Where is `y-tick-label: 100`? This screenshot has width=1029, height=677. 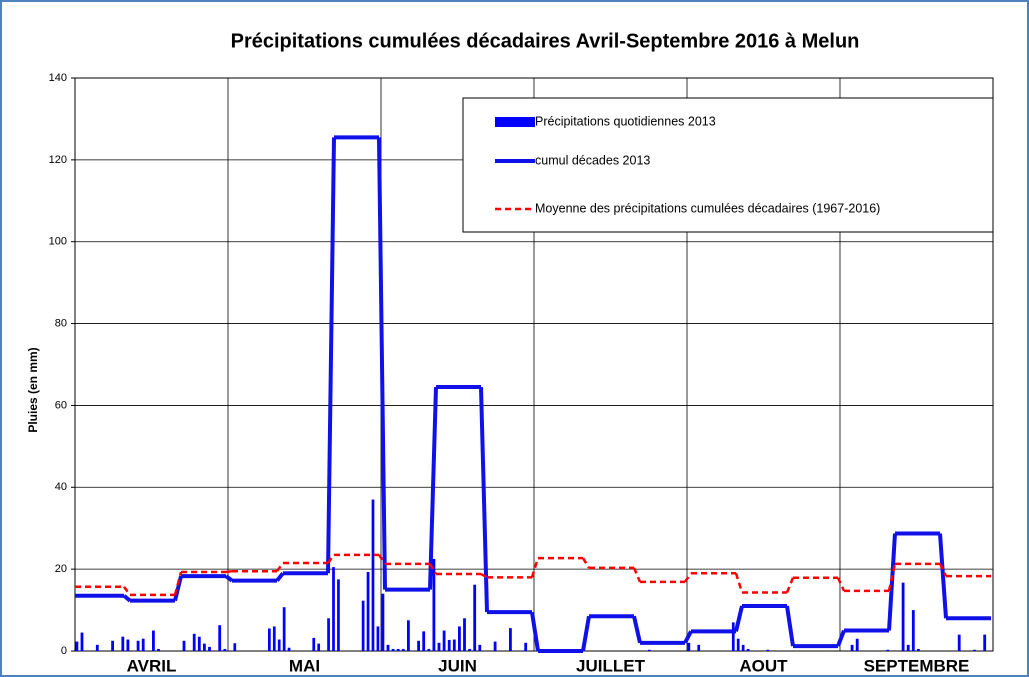 y-tick-label: 100 is located at coordinates (58, 242).